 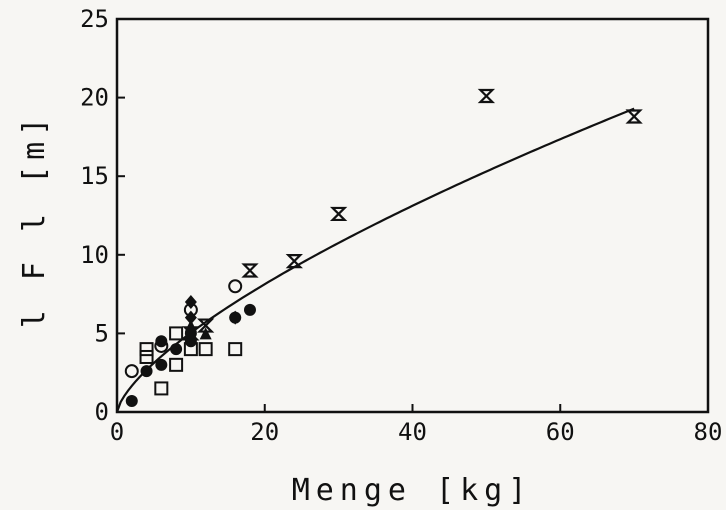 What do you see at coordinates (94, 98) in the screenshot?
I see `y-tick-label: 20` at bounding box center [94, 98].